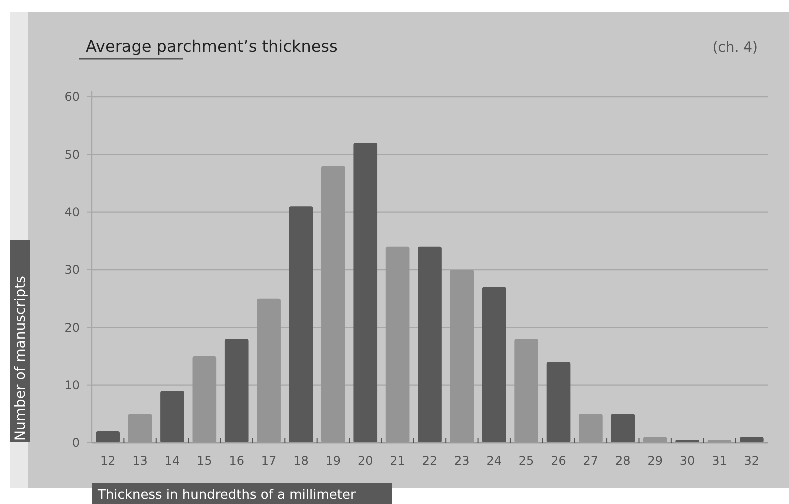 The width and height of the screenshot is (789, 504). What do you see at coordinates (494, 461) in the screenshot?
I see `x-tick-label: 24` at bounding box center [494, 461].